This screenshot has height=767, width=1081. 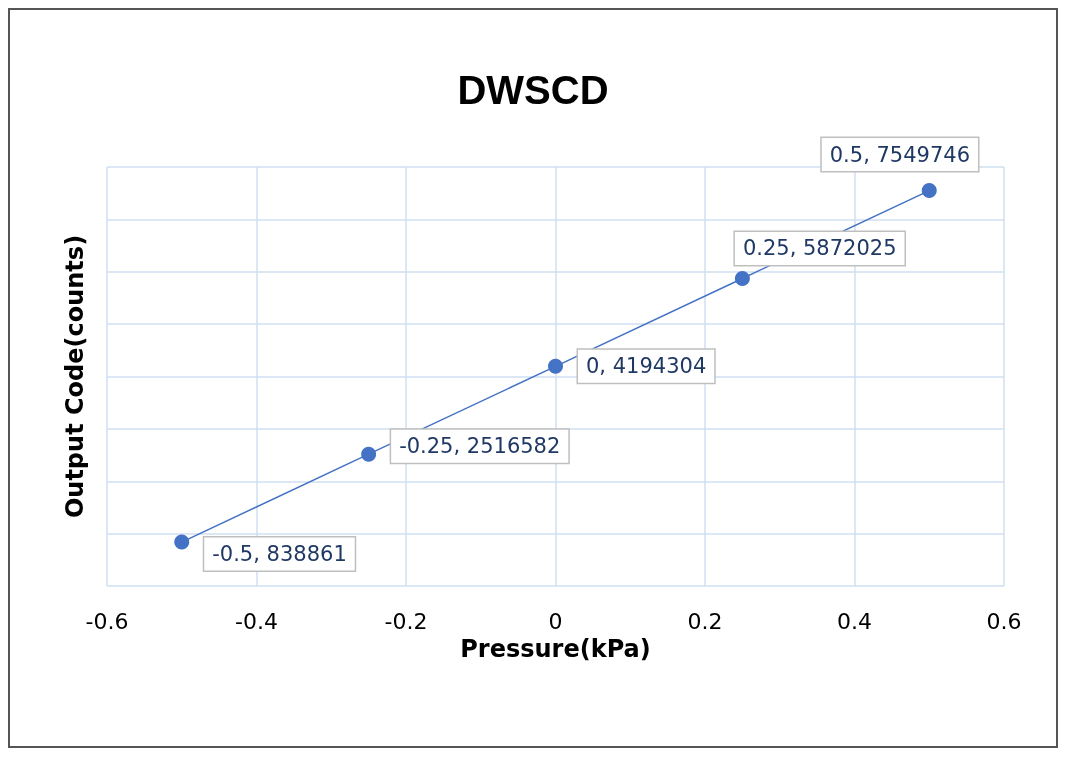 What do you see at coordinates (75, 376) in the screenshot?
I see `y-axis-title: Output Code(counts)` at bounding box center [75, 376].